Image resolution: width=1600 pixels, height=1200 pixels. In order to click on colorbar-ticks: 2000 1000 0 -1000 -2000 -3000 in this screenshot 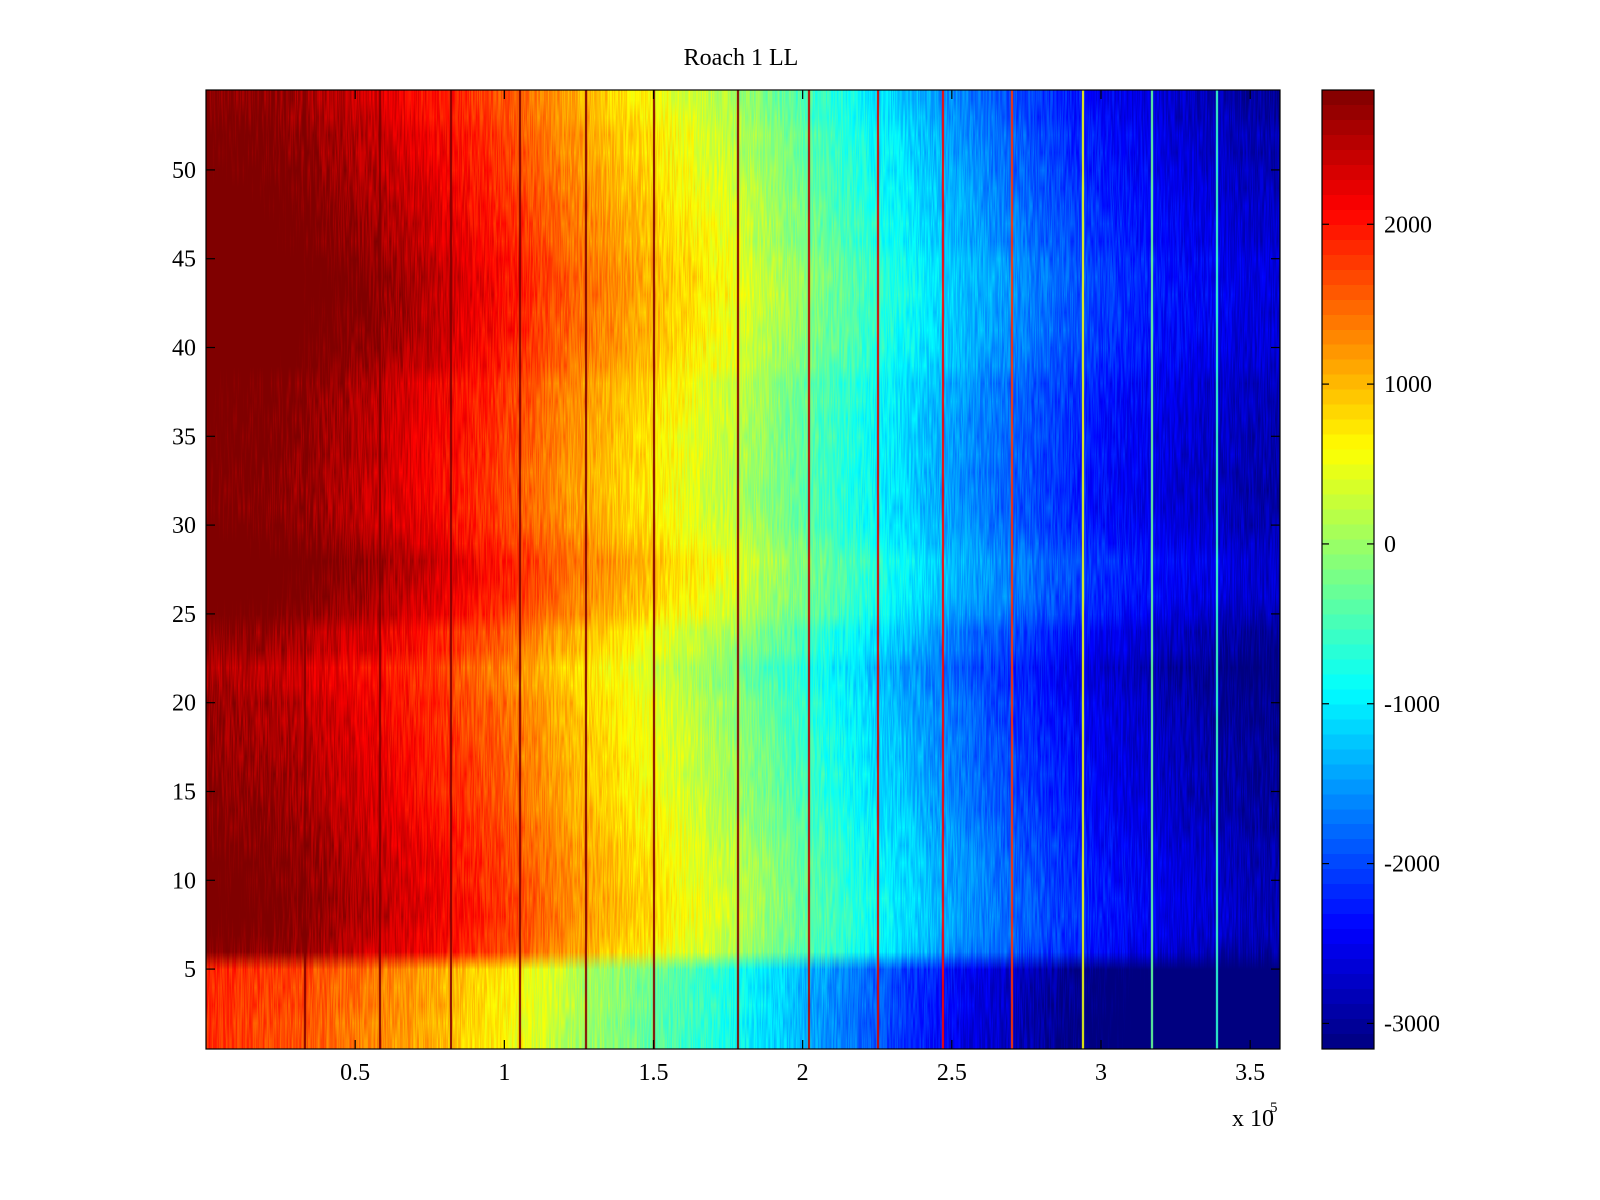, I will do `click(1381, 624)`.